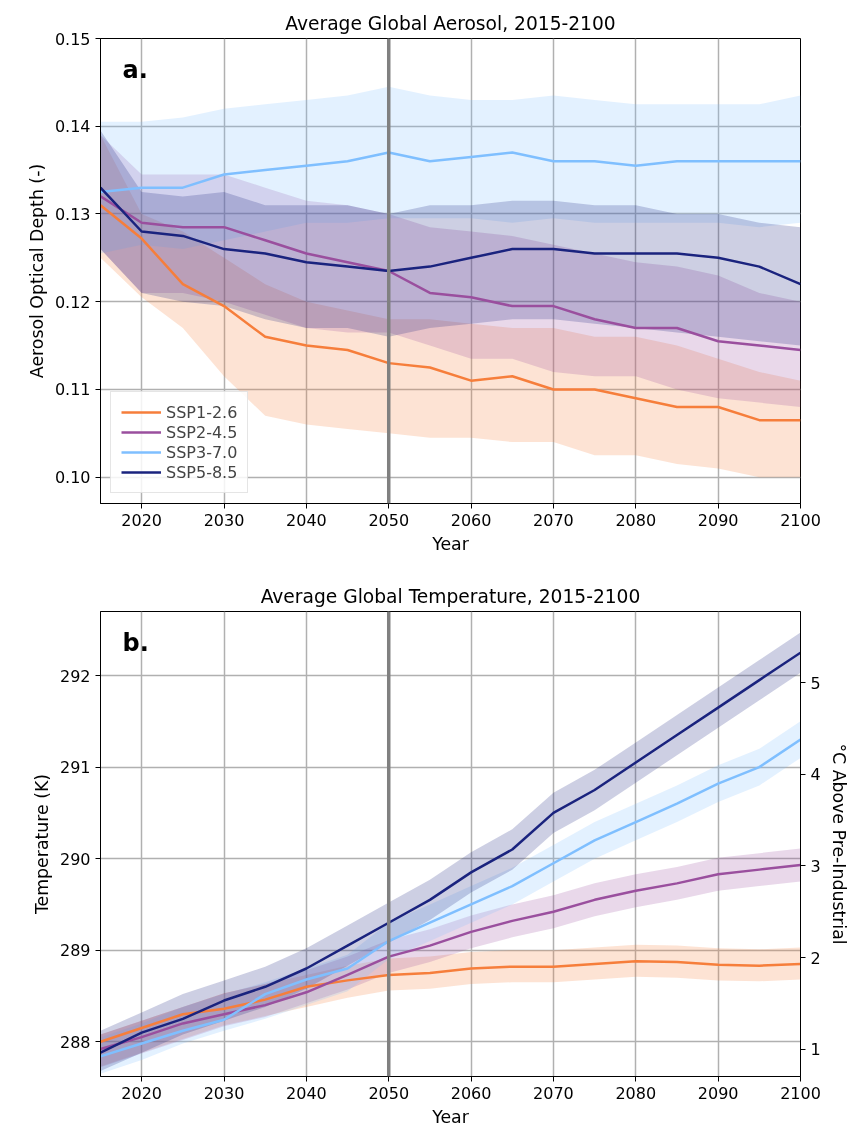 The width and height of the screenshot is (860, 1146). I want to click on y2-tick-label: 5, so click(815, 683).